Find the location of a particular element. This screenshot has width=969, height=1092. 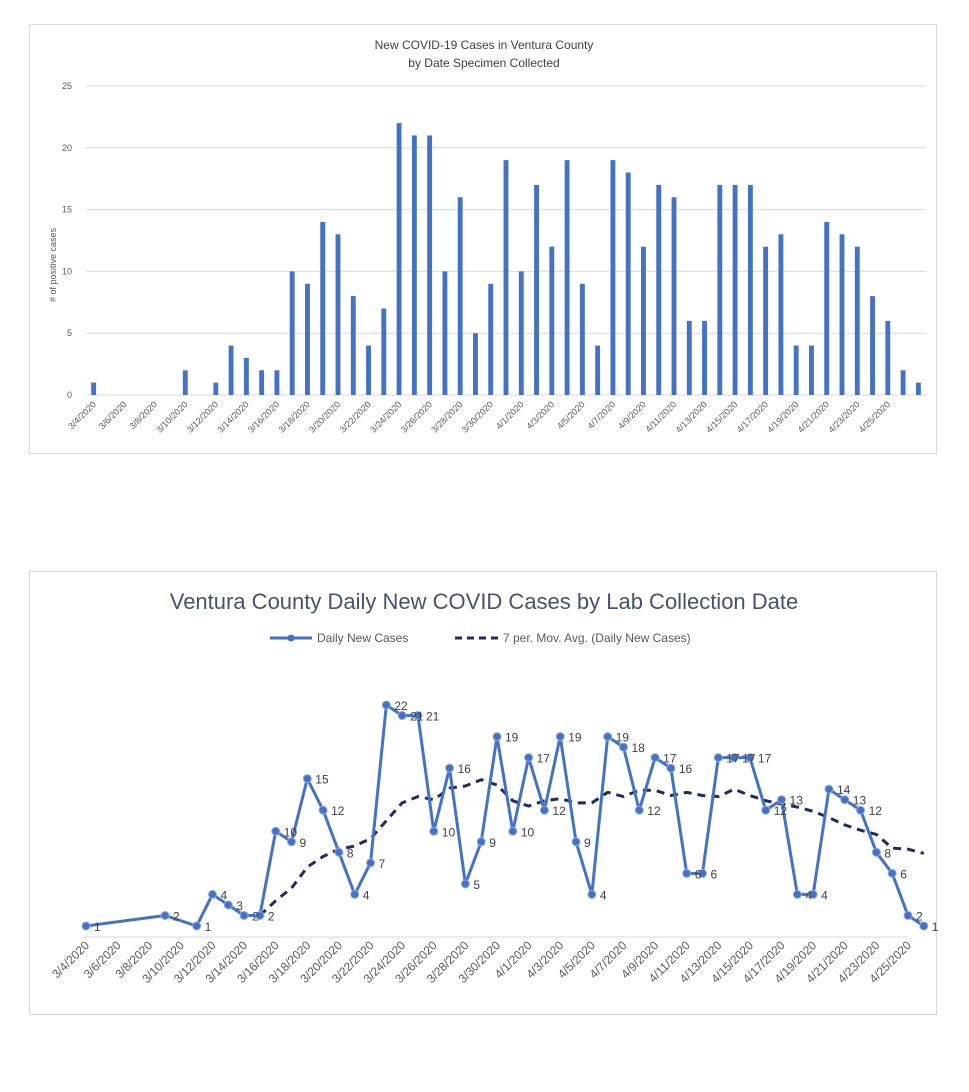

bar-chart-title: New COVID-19 Cases in Ventura County is located at coordinates (484, 45).